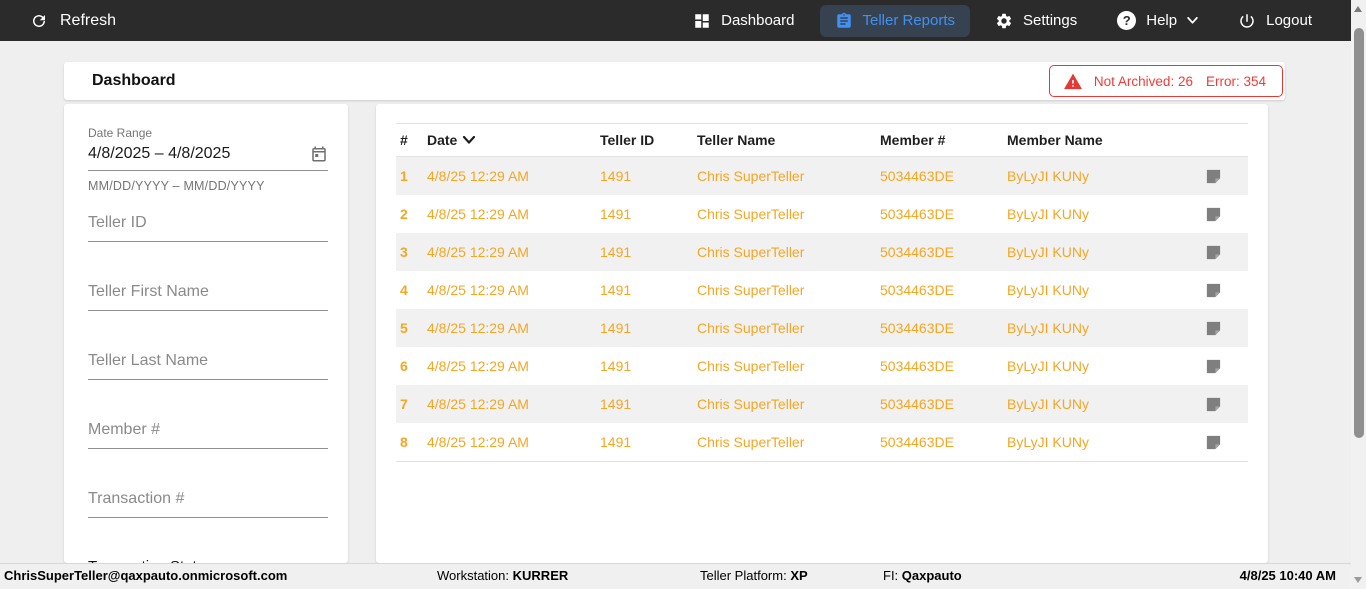  I want to click on refresh-button: Refresh, so click(73, 21).